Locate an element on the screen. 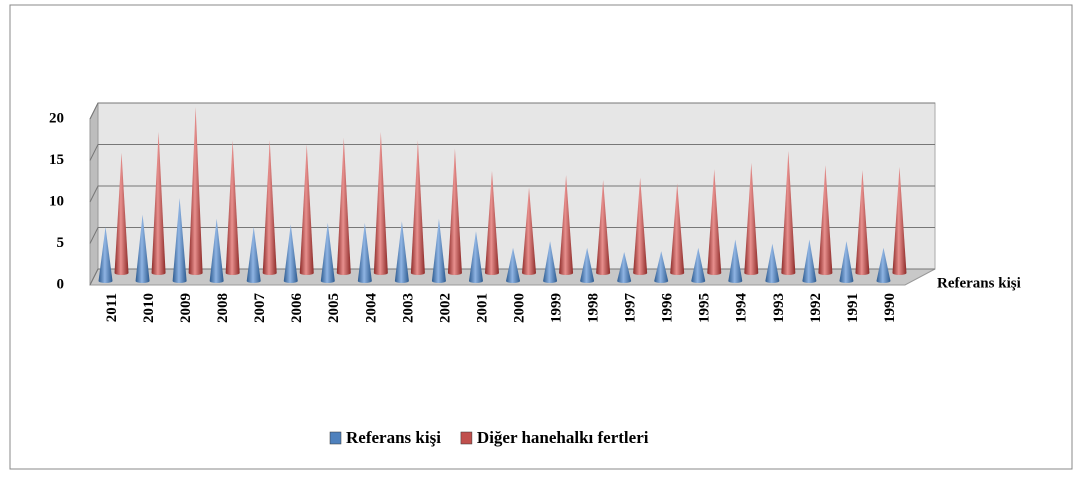 The image size is (1082, 485). y-tick-label: 10 is located at coordinates (56, 201).